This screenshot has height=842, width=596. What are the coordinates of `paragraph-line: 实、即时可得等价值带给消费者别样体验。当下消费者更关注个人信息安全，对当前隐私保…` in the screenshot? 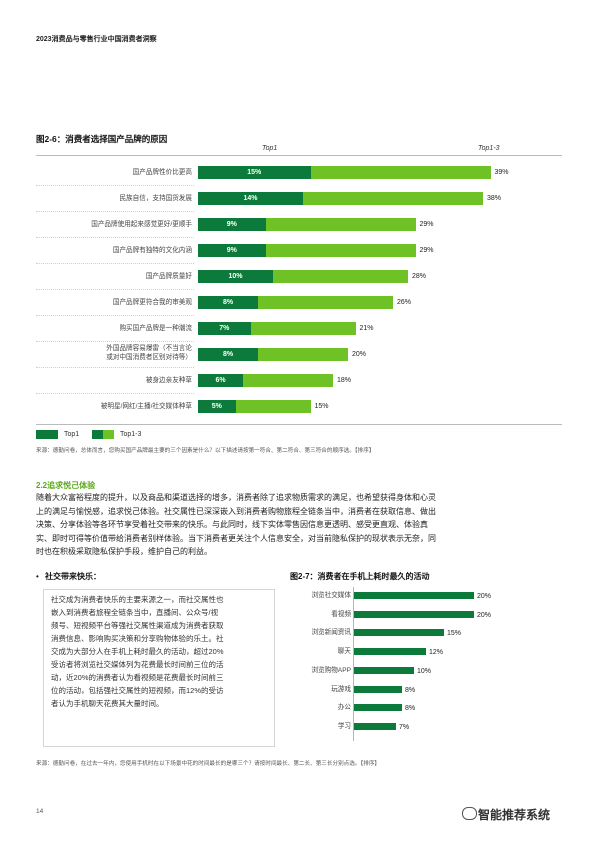 It's located at (236, 538).